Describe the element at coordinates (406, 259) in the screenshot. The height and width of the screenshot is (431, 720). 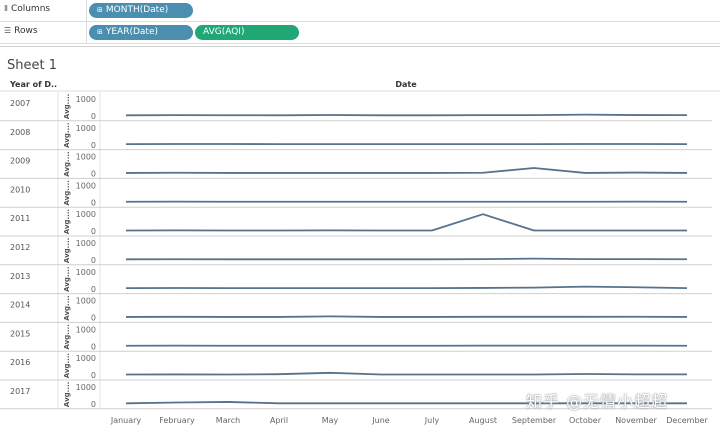
I see `series-line-2012` at that location.